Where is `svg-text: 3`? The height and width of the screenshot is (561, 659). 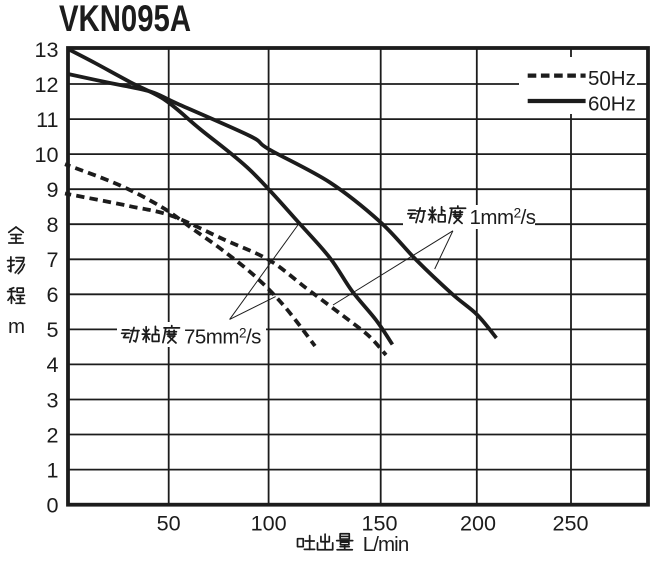
svg-text: 3 is located at coordinates (52, 399).